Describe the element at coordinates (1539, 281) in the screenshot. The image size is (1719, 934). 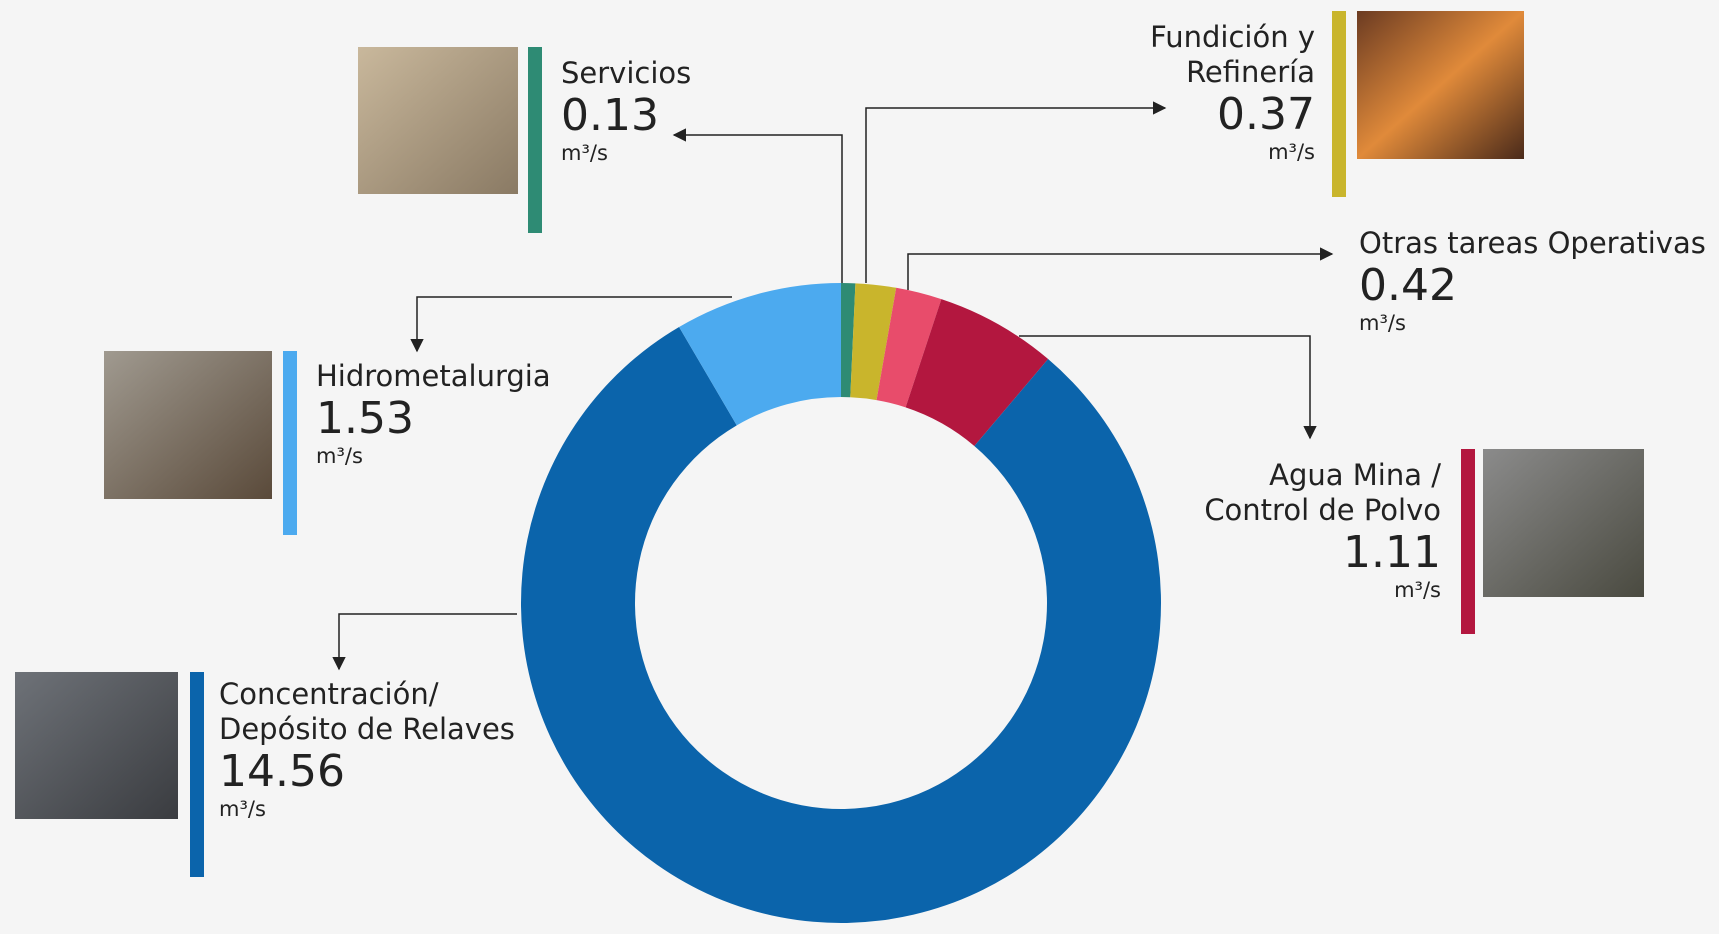
I see `segment-label: Otras tareas Operativas 0.42 m³/s` at that location.